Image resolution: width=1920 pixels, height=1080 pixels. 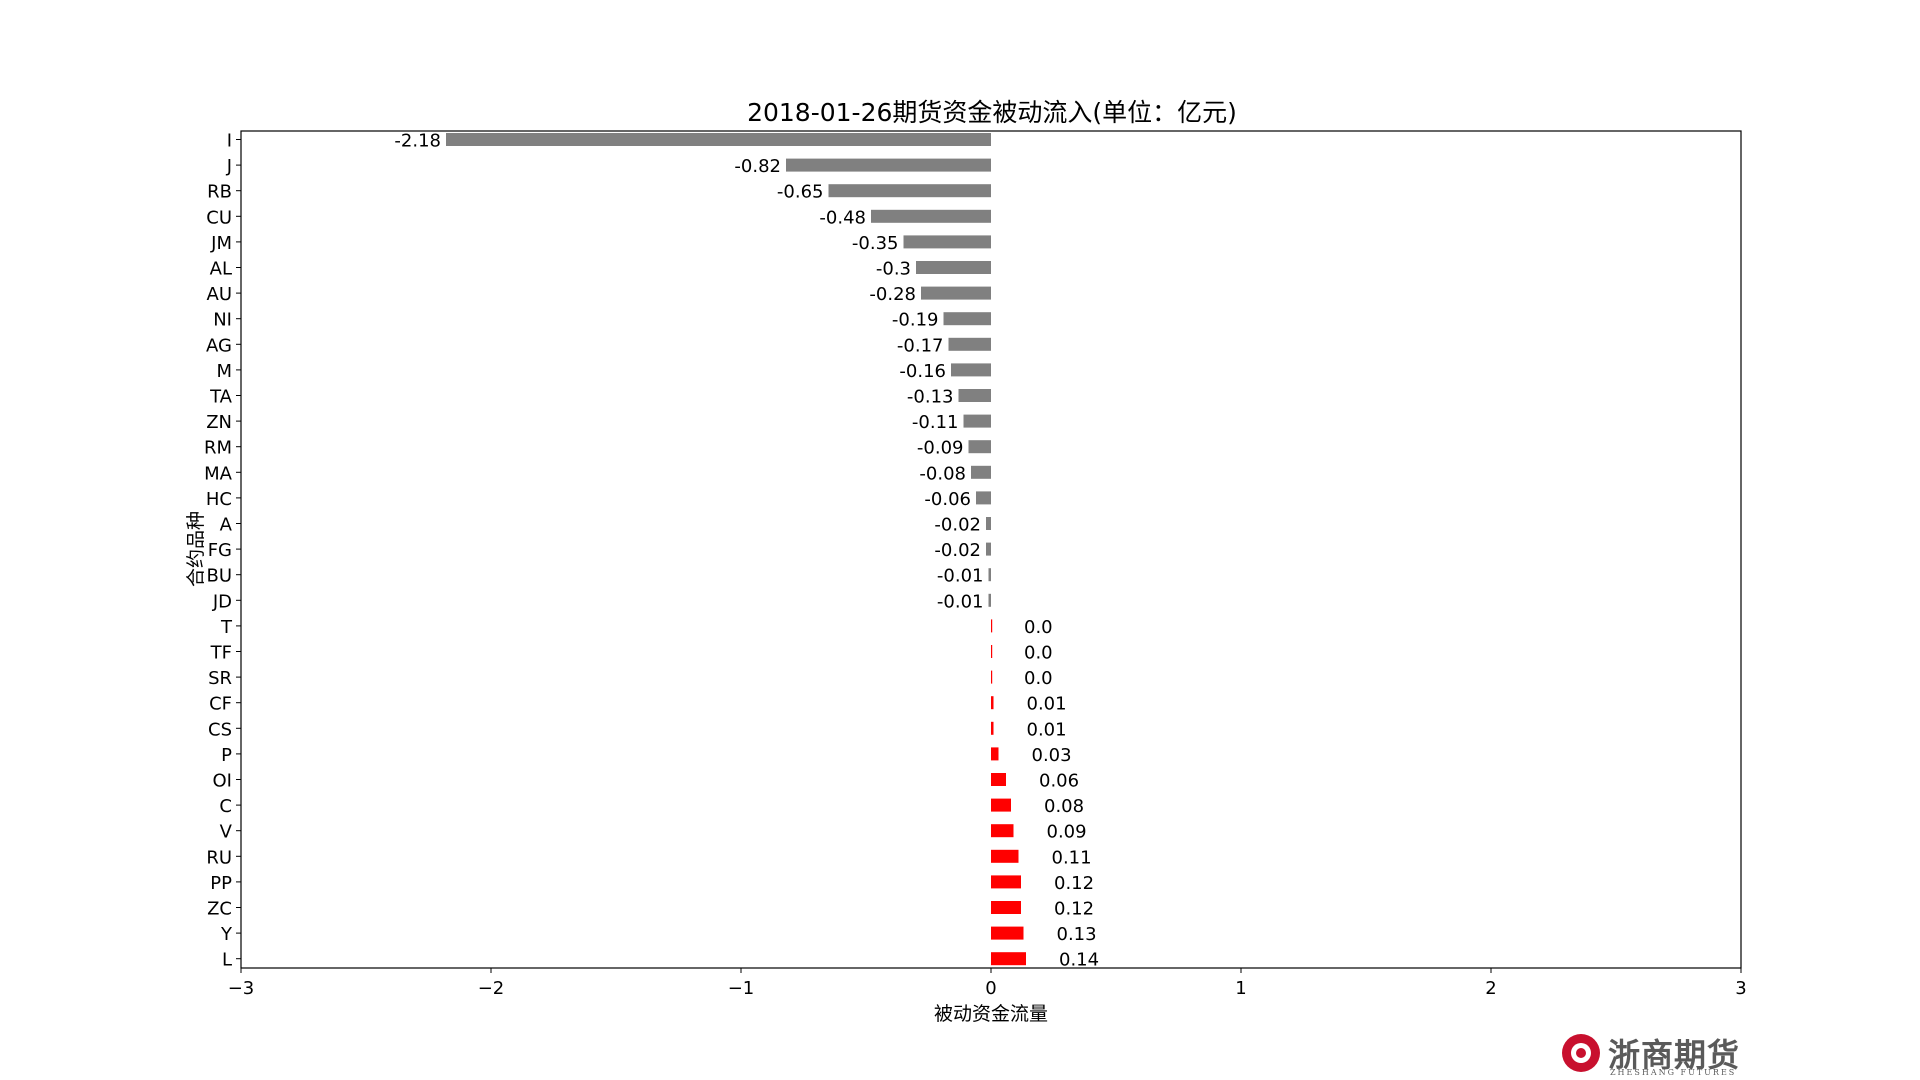 What do you see at coordinates (1079, 960) in the screenshot?
I see `value-label-L: 0.14` at bounding box center [1079, 960].